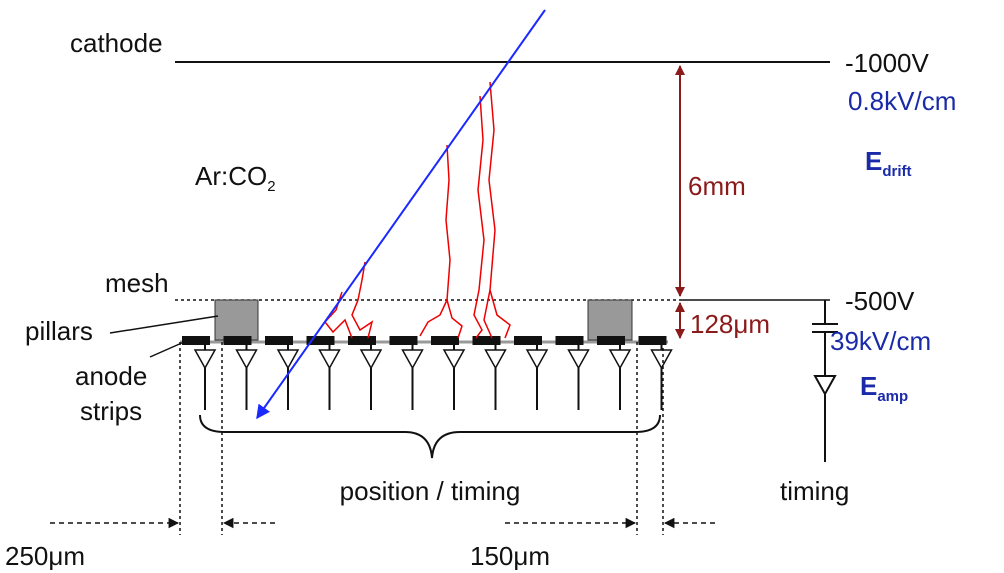  Describe the element at coordinates (430, 491) in the screenshot. I see `strip-readout-label: position / timing` at that location.